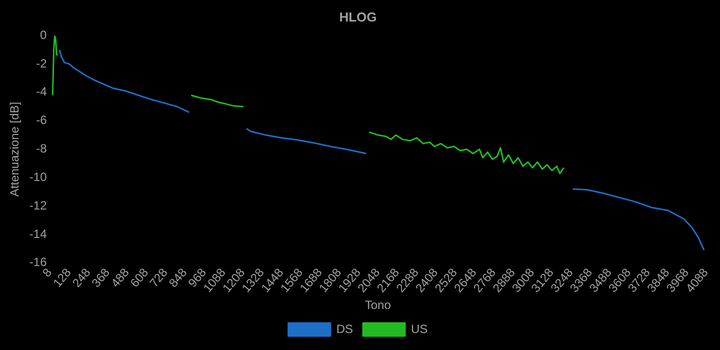 The image size is (720, 350). What do you see at coordinates (42, 120) in the screenshot?
I see `y-tick-label: -6` at bounding box center [42, 120].